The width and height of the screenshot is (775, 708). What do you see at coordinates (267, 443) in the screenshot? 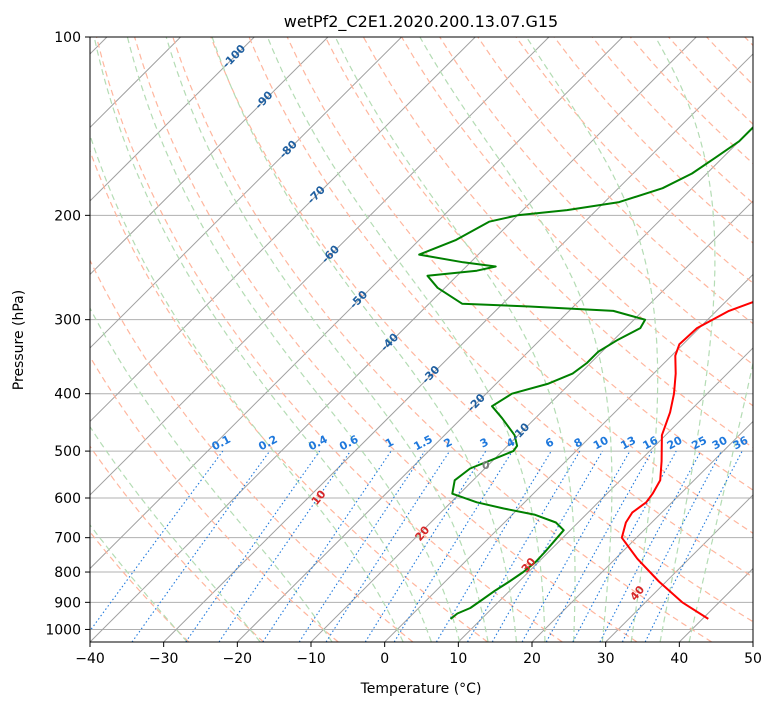
I see `mixing-ratio-label: 0.2` at bounding box center [267, 443].